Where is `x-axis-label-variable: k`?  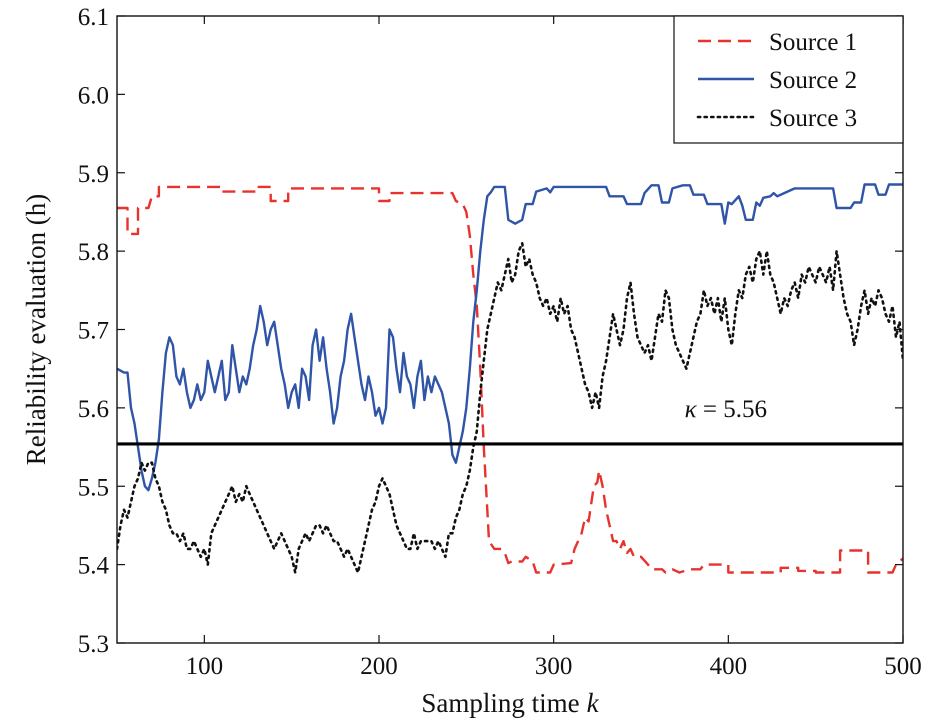 x-axis-label-variable: k is located at coordinates (593, 703).